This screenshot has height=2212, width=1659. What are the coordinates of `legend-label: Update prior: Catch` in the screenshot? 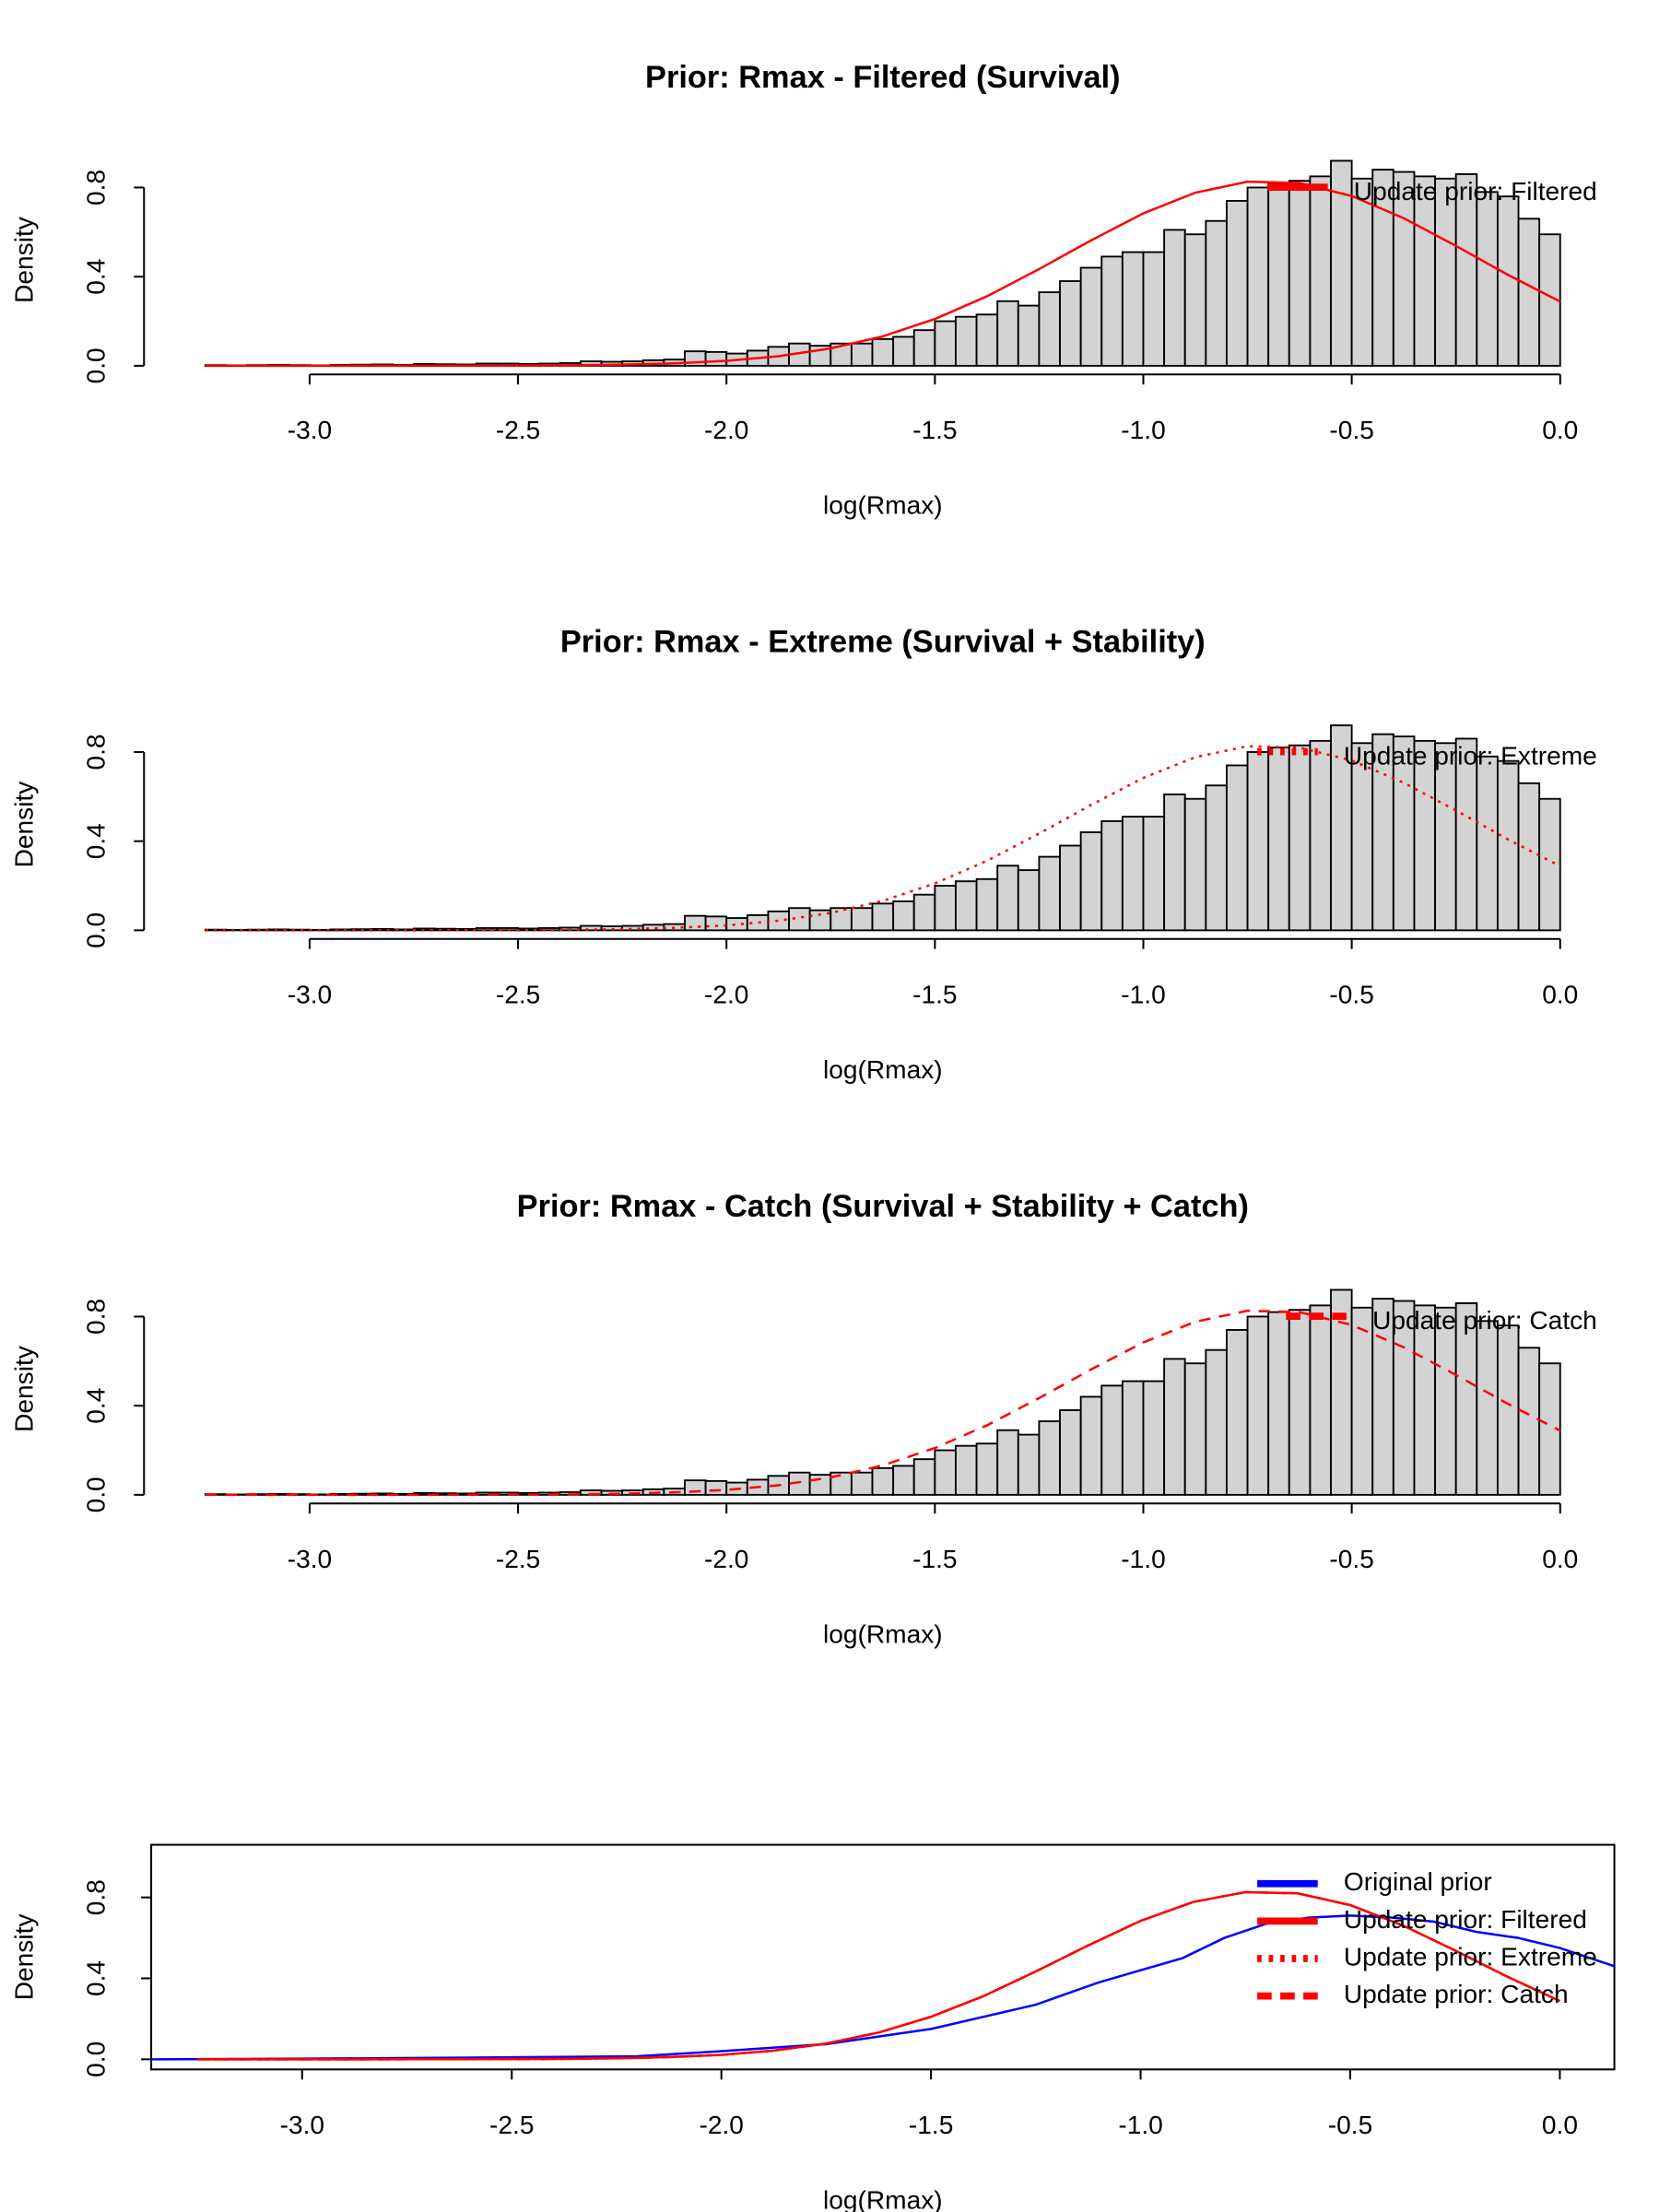 It's located at (1484, 1320).